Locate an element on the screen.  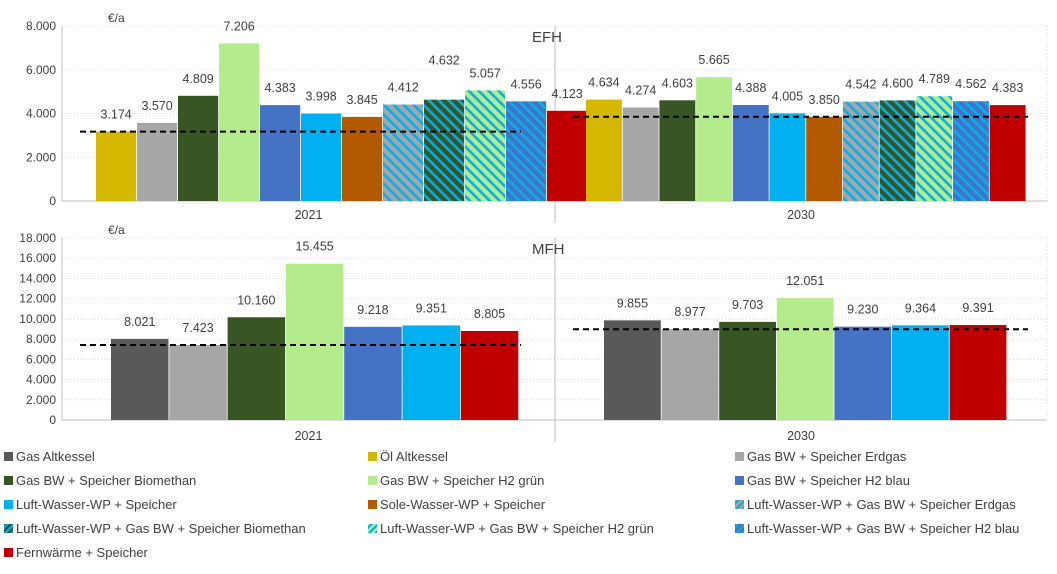
data-label: 10.160 is located at coordinates (256, 300).